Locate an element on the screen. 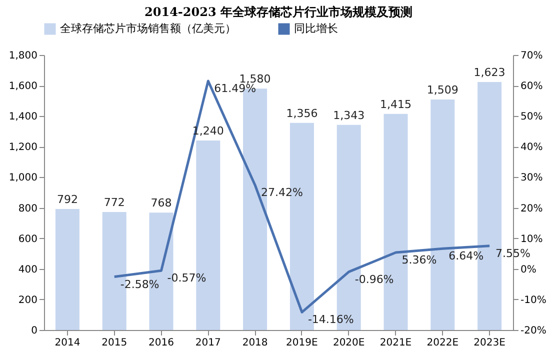 This screenshot has width=554, height=353. data-label: 792 is located at coordinates (67, 199).